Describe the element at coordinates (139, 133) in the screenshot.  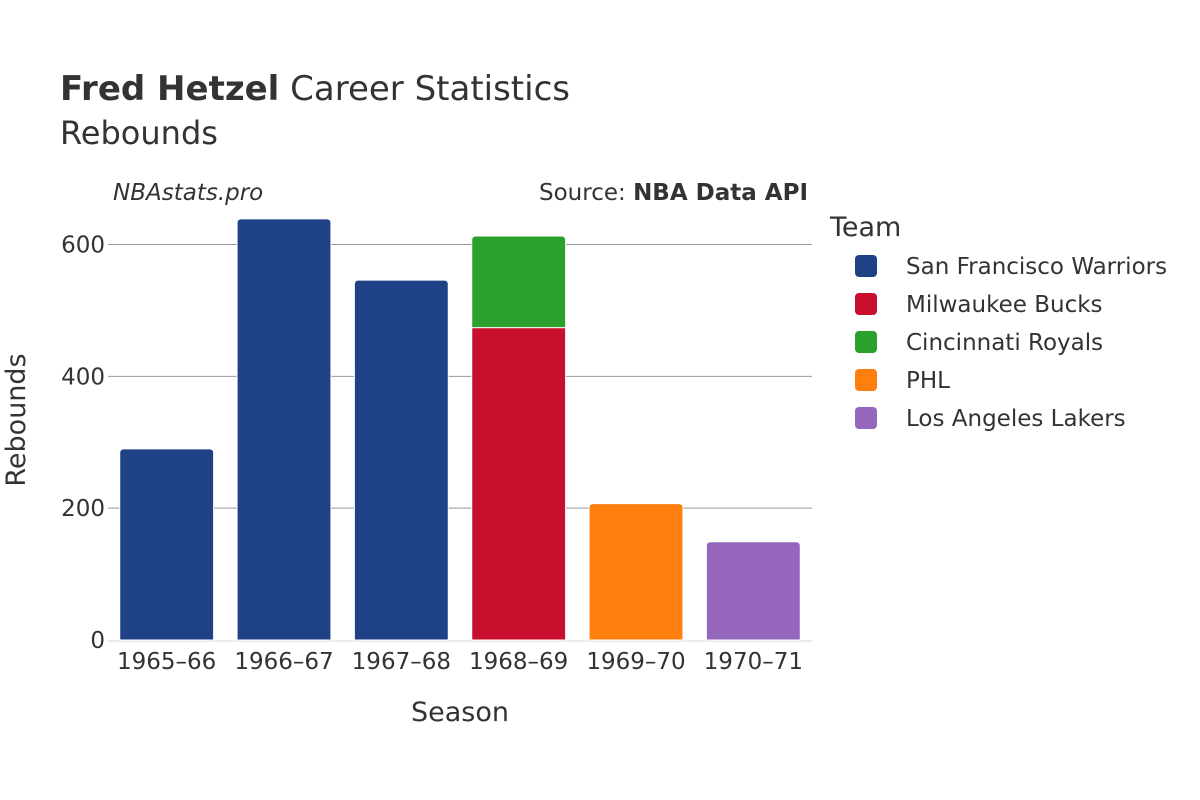
I see `chart-subtitle: Rebounds` at that location.